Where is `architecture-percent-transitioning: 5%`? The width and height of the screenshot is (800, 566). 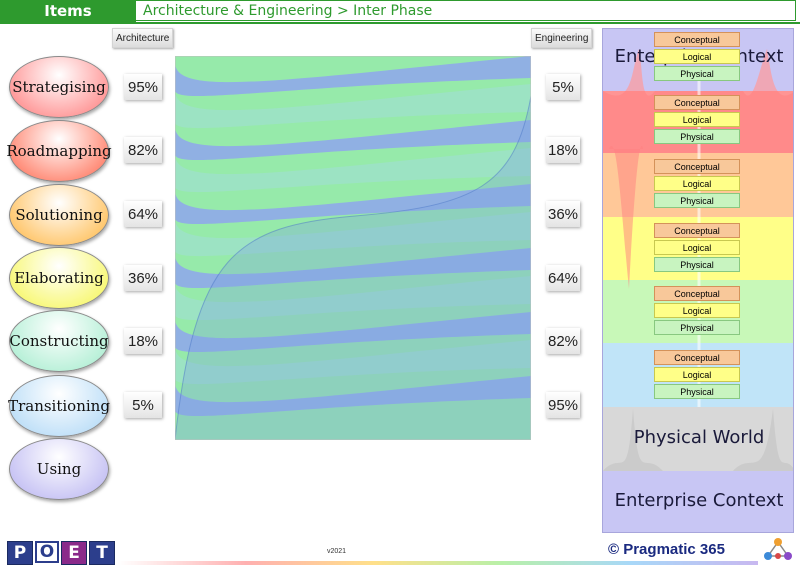 architecture-percent-transitioning: 5% is located at coordinates (143, 405).